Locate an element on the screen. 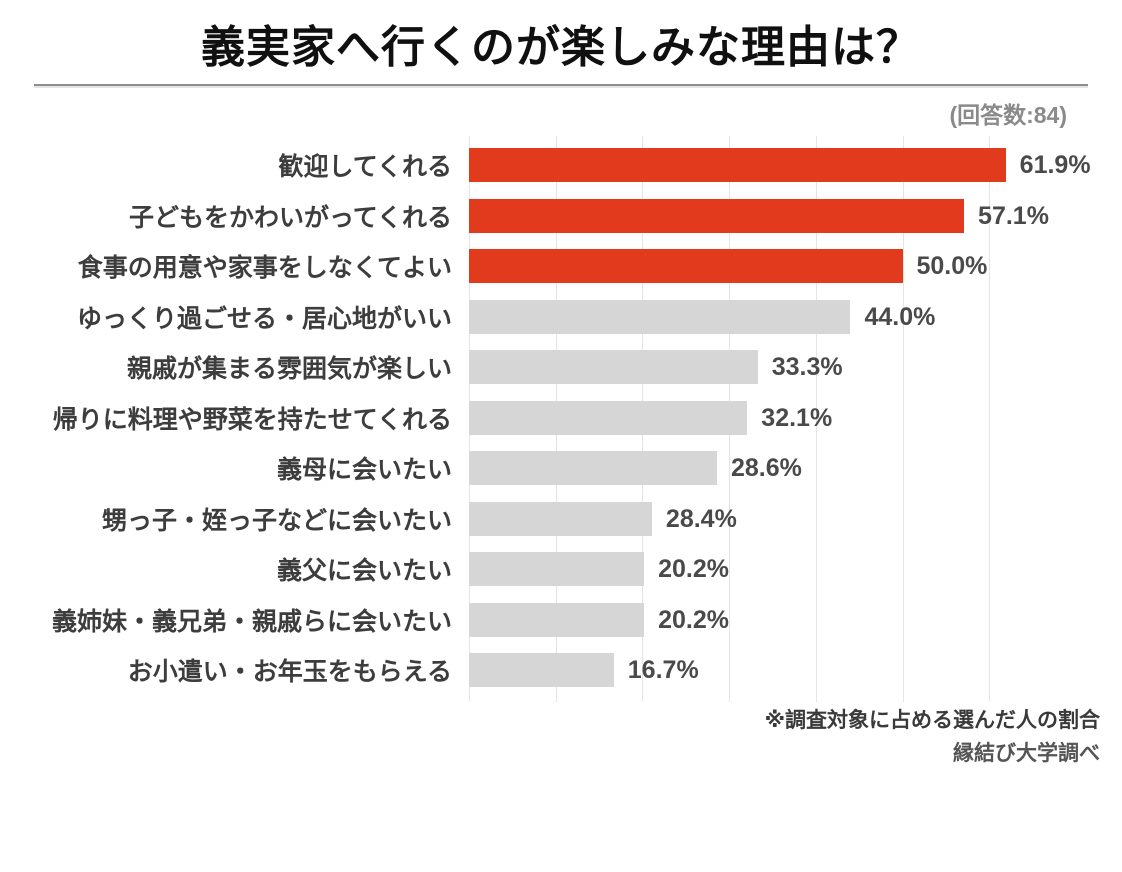  value-label: 32.1% is located at coordinates (797, 417).